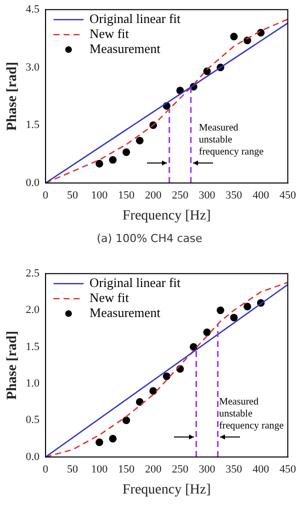 The height and width of the screenshot is (512, 299). I want to click on y-tick-label: 2.0, so click(33, 310).